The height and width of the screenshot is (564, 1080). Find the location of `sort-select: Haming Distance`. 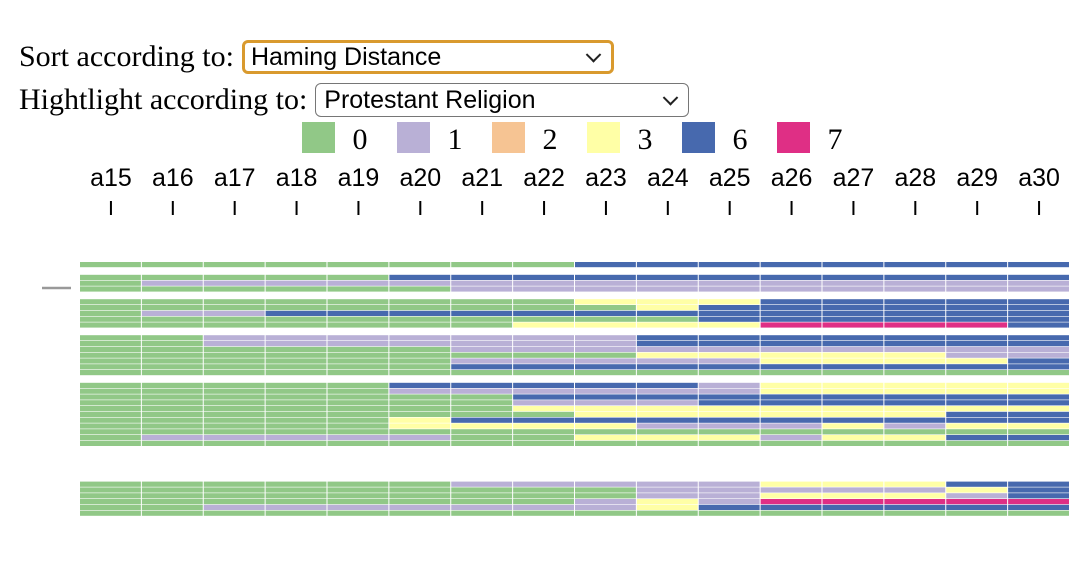

sort-select: Haming Distance is located at coordinates (427, 57).